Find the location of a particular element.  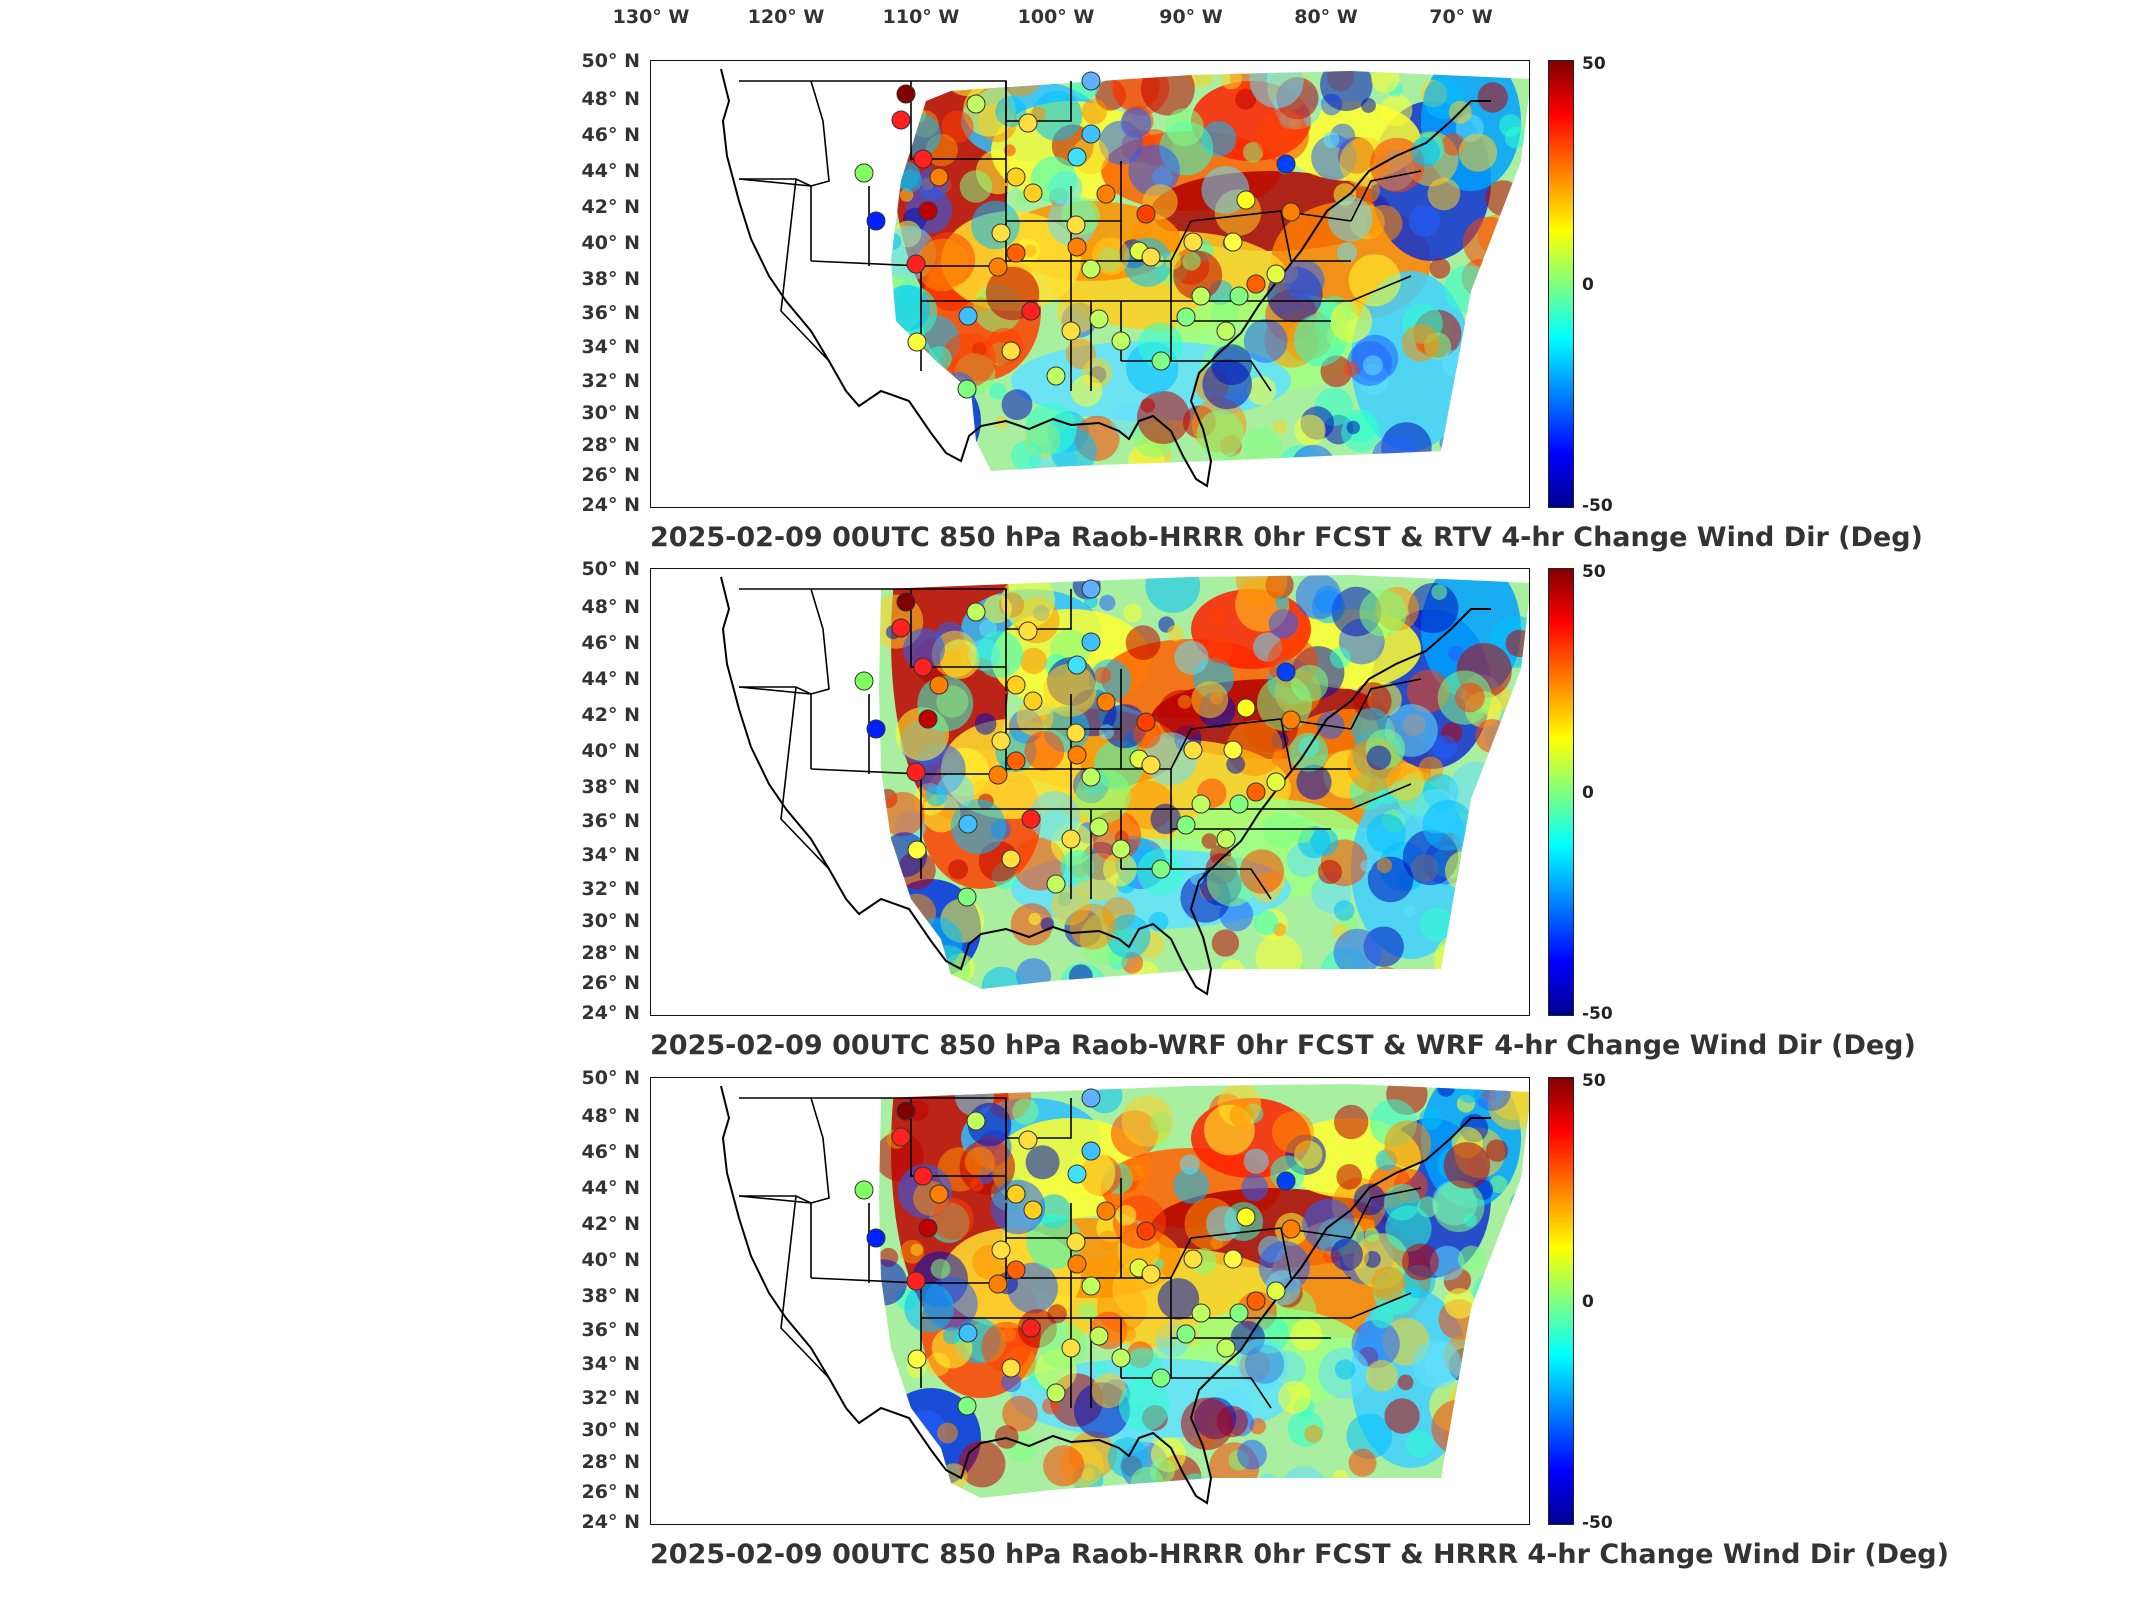

lon-label-80w: 80° W is located at coordinates (1326, 17).